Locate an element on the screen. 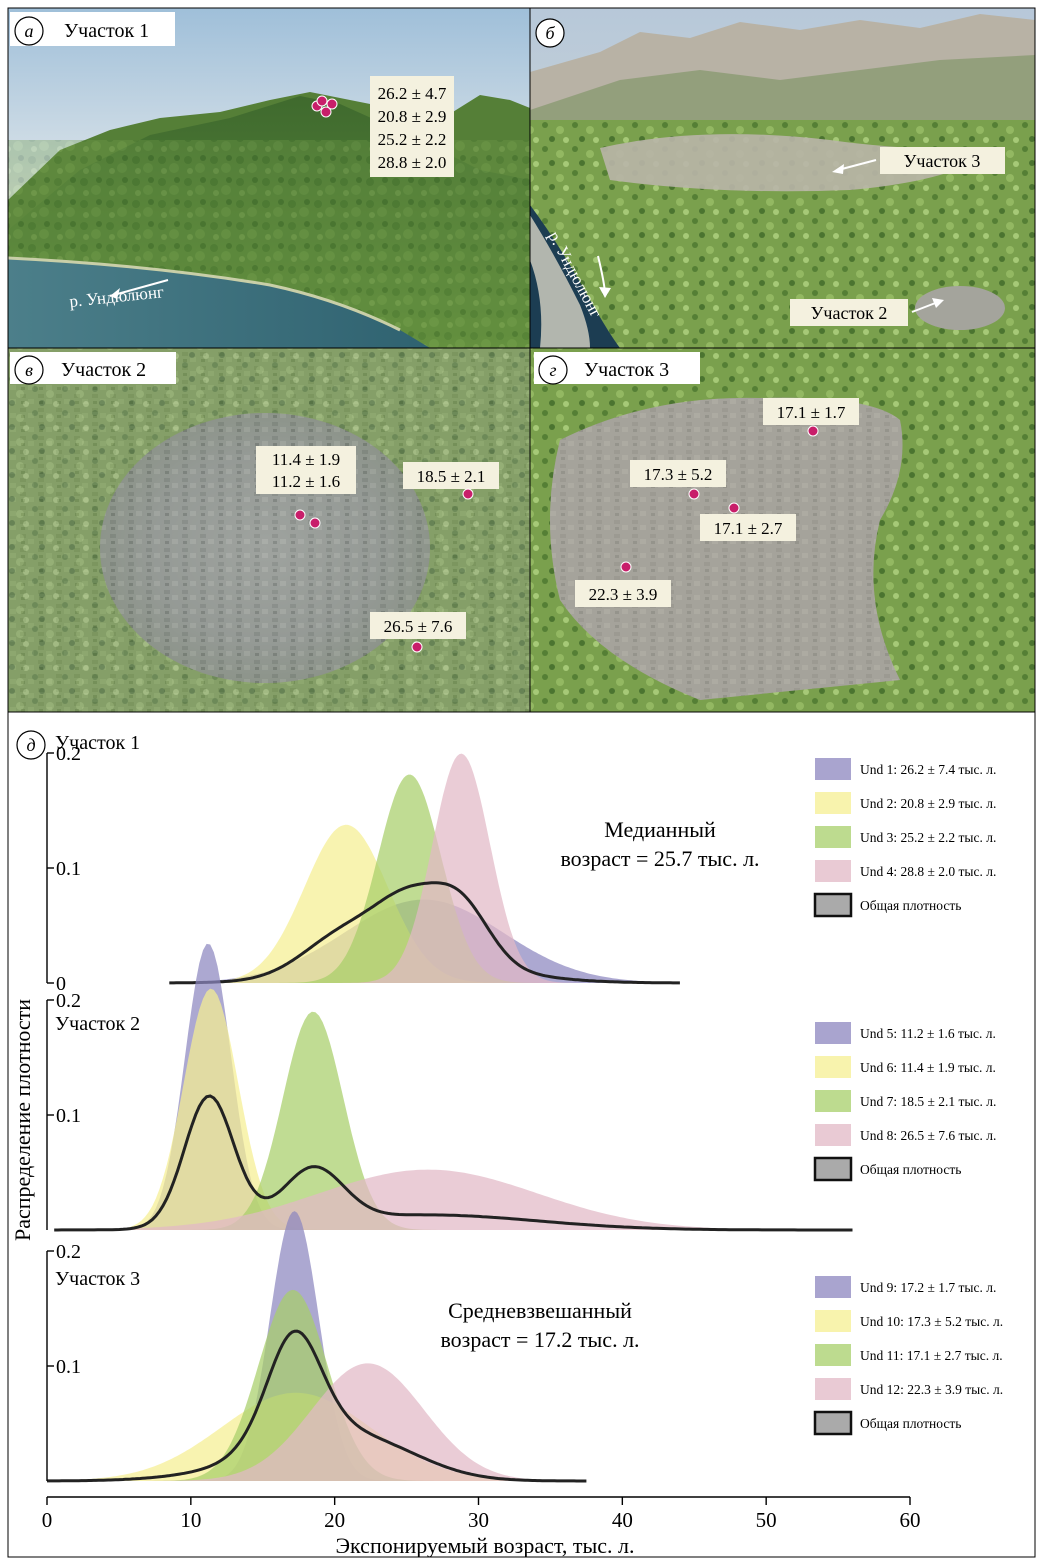 The height and width of the screenshot is (1560, 1042). legend-label: Und 4: 28.8 ± 2.0 тыс. л. is located at coordinates (928, 871).